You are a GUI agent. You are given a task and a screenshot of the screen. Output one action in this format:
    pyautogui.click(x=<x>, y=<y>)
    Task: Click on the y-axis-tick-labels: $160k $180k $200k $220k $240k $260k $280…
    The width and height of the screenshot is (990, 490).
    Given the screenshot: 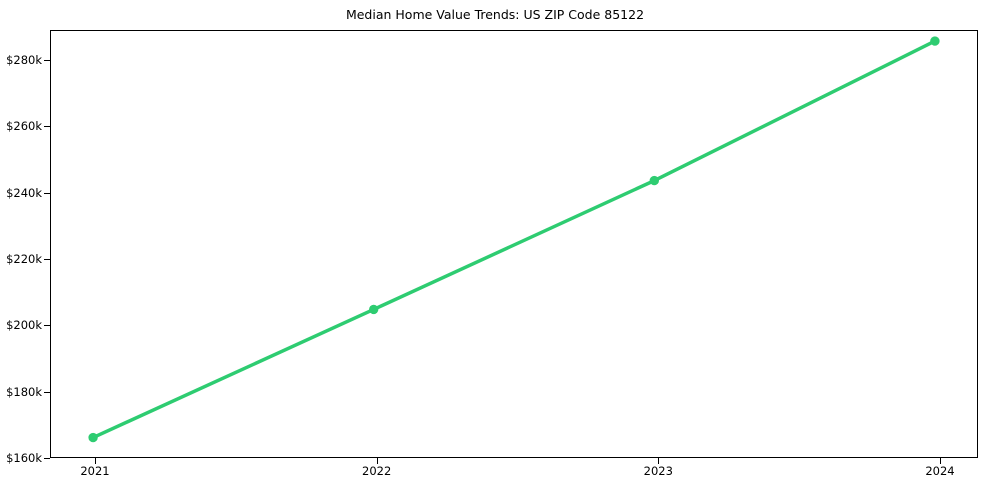 What is the action you would take?
    pyautogui.click(x=21, y=245)
    